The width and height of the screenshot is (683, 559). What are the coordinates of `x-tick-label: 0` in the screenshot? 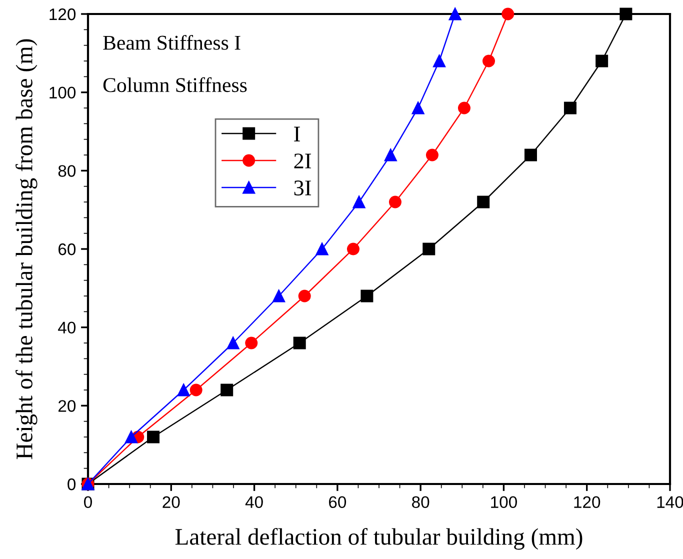 It's located at (88, 502).